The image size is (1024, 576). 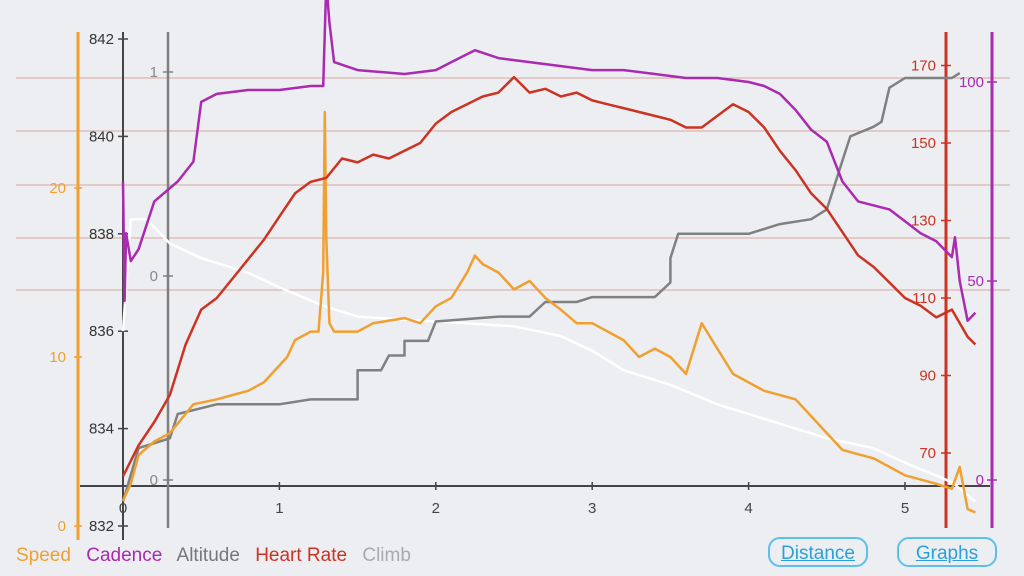 What do you see at coordinates (436, 508) in the screenshot?
I see `x-tick-label: 2` at bounding box center [436, 508].